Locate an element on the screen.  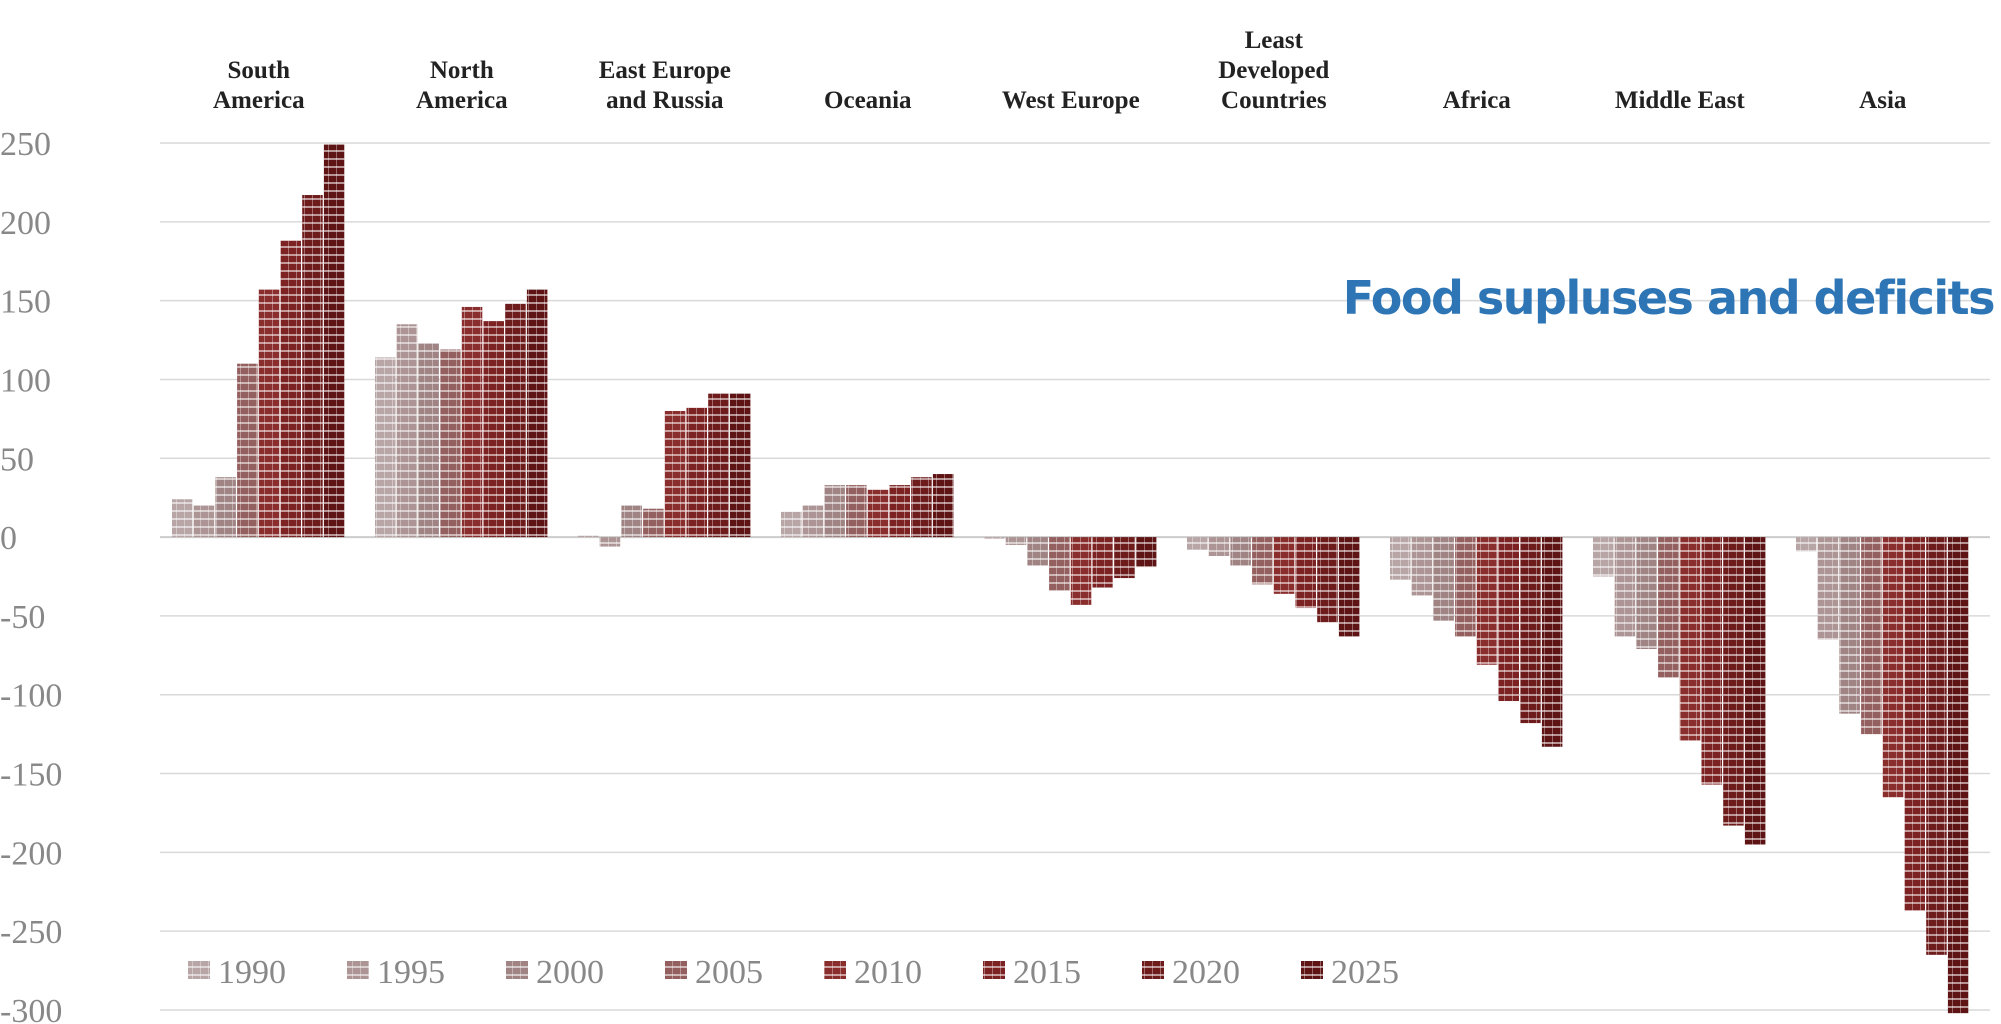
category-label: South America is located at coordinates (259, 85).